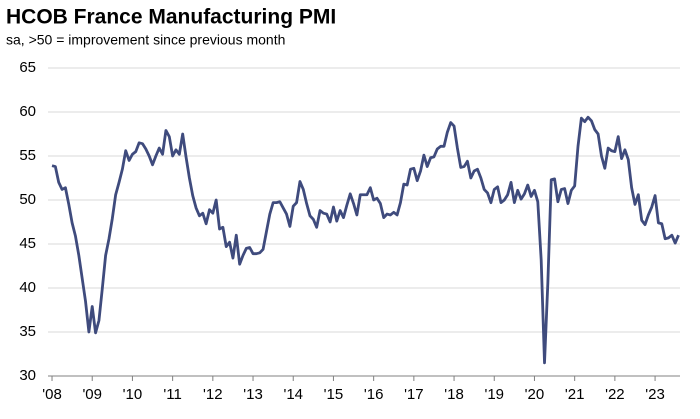 Image resolution: width=700 pixels, height=419 pixels. Describe the element at coordinates (133, 394) in the screenshot. I see `x-tick-label: '10` at that location.